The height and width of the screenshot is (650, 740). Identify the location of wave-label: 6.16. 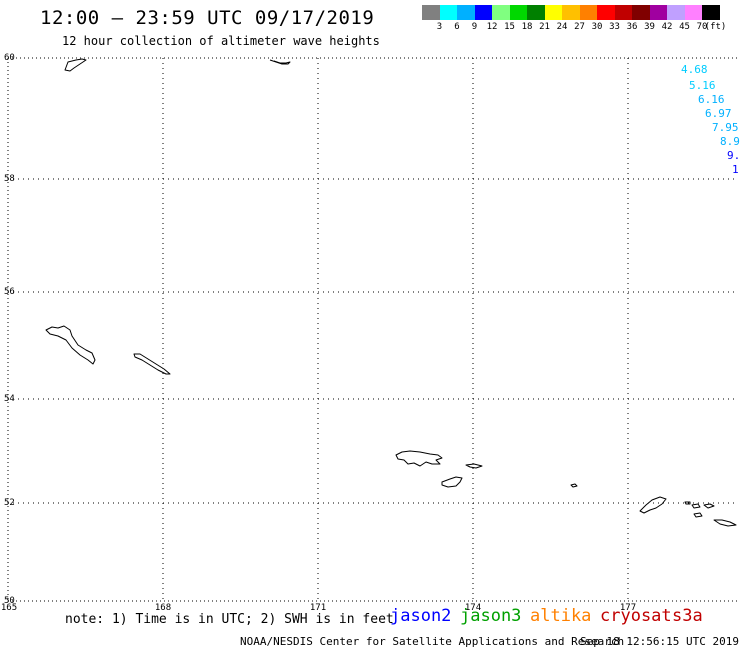
(711, 99).